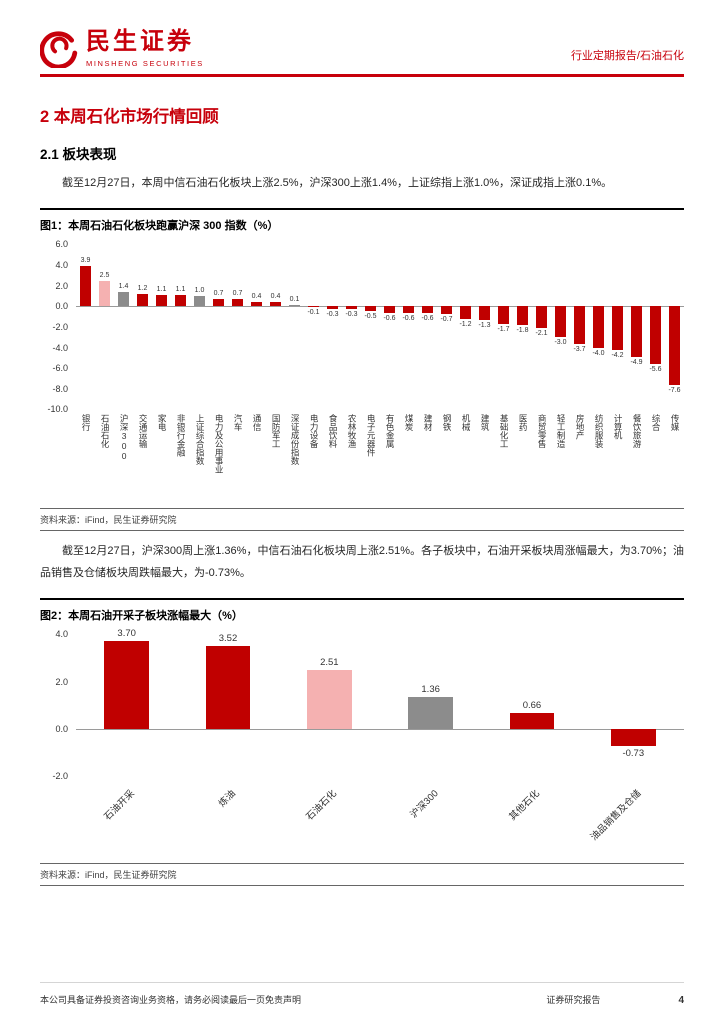 This screenshot has height=1024, width=724. What do you see at coordinates (636, 456) in the screenshot?
I see `x-category: 餐饮旅游` at bounding box center [636, 456].